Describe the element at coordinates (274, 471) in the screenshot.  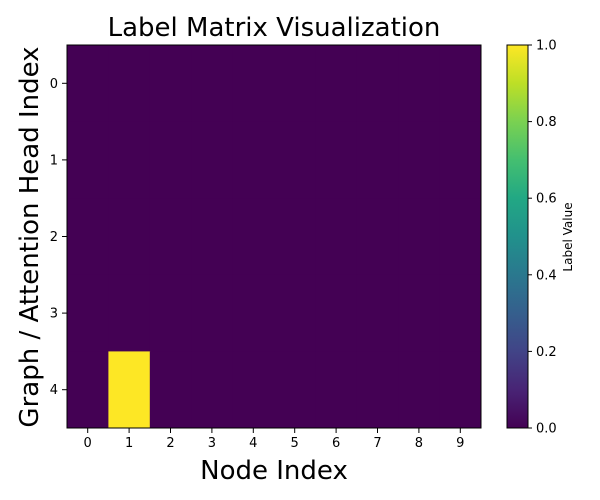
I see `x-axis-label: Node Index` at that location.